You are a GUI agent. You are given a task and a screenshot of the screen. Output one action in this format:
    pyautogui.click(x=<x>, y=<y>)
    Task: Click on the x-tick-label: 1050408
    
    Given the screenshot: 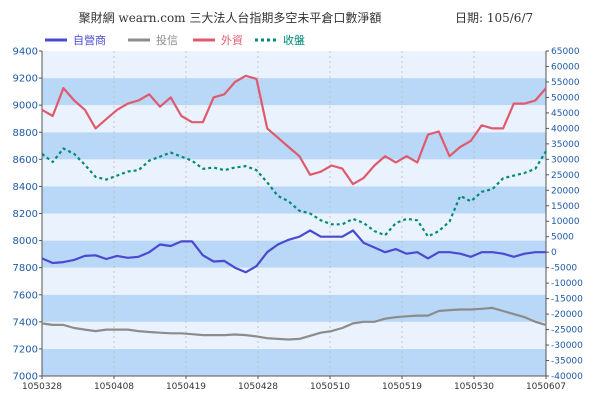 What is the action you would take?
    pyautogui.click(x=114, y=387)
    